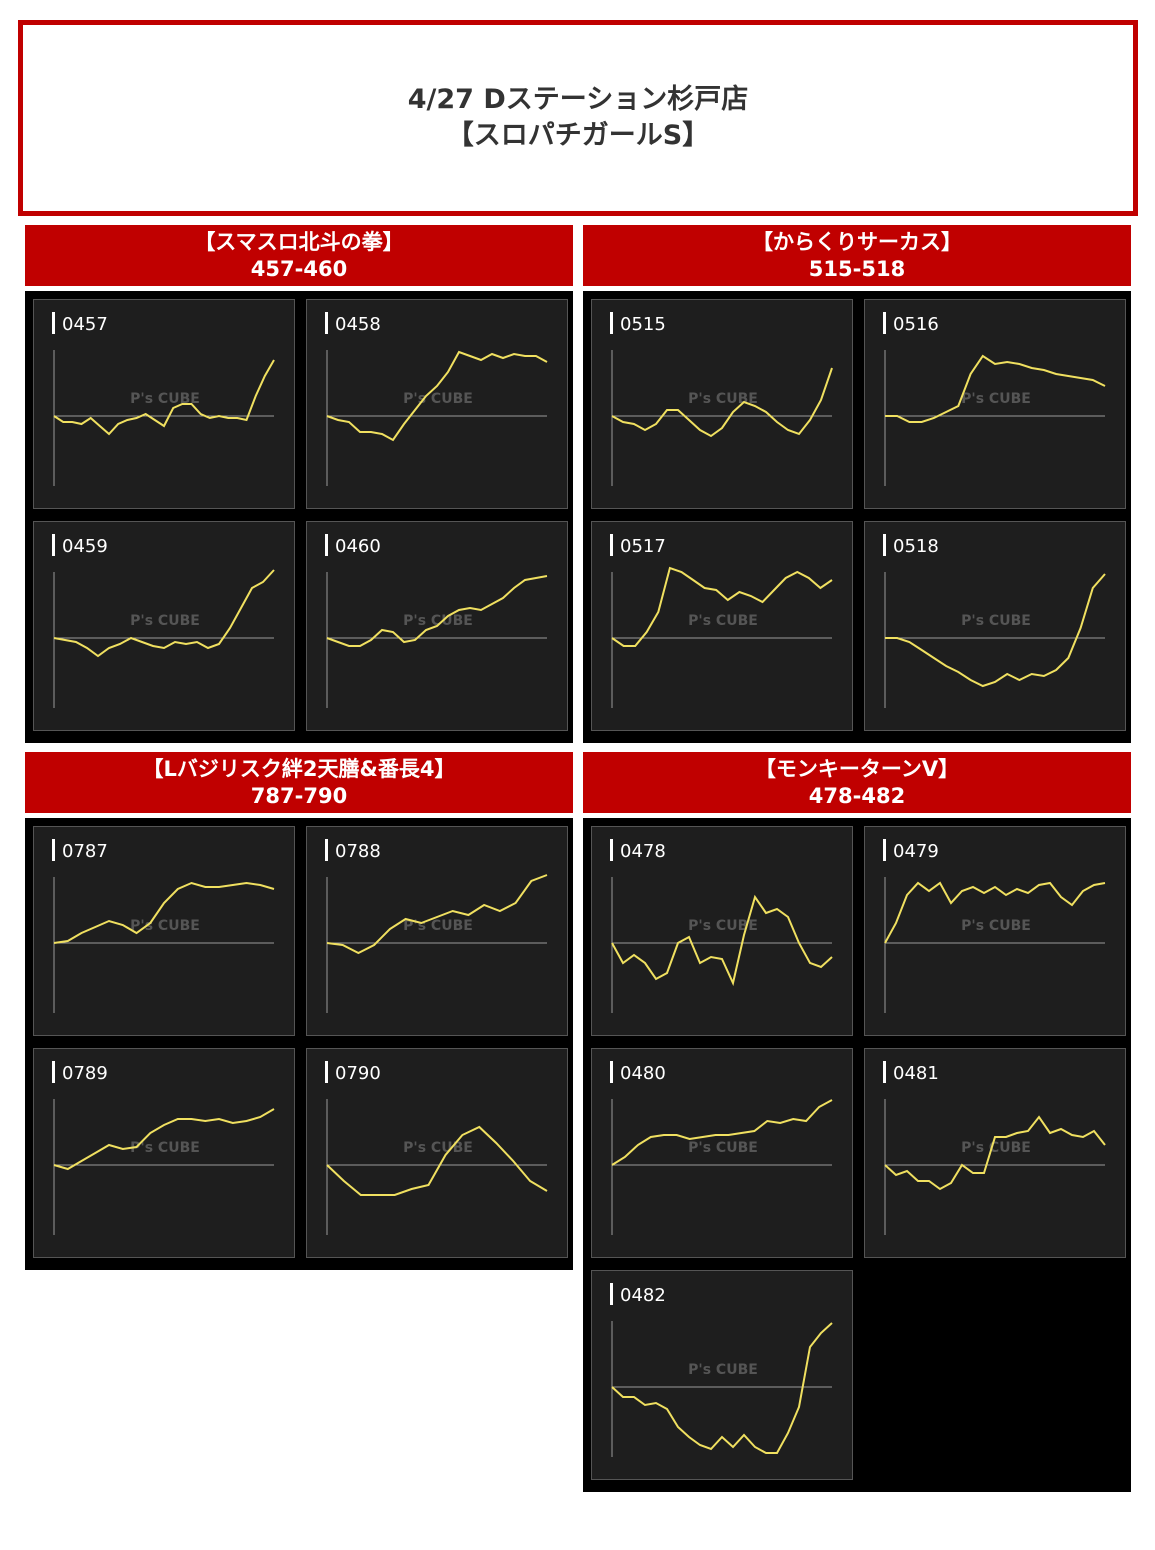 This screenshot has width=1155, height=1550. What do you see at coordinates (916, 546) in the screenshot?
I see `machine-id: 0518` at bounding box center [916, 546].